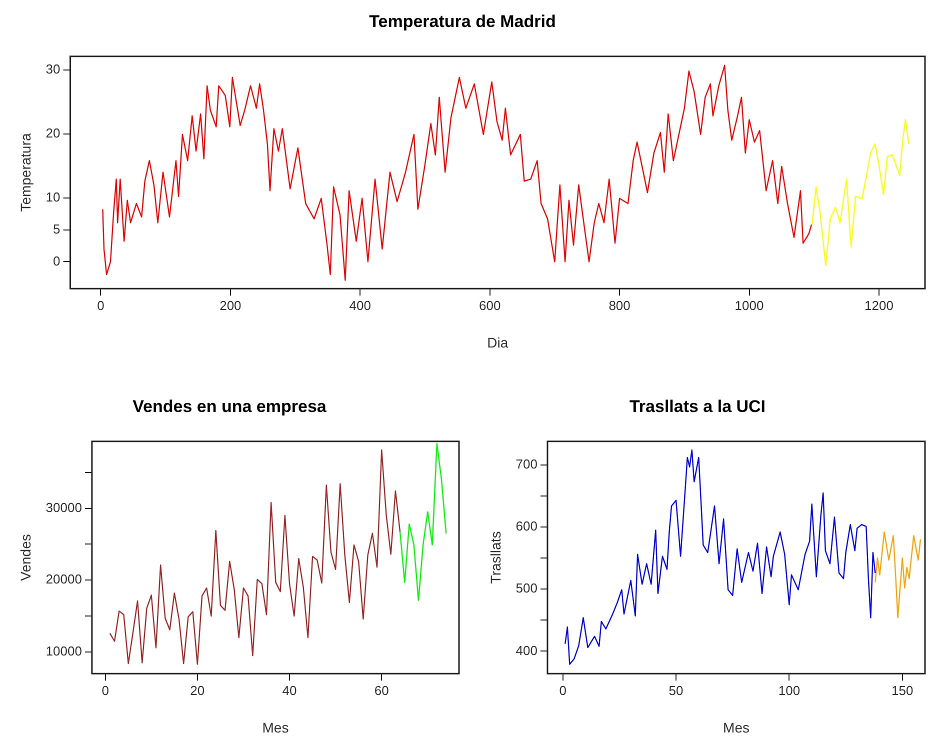  Describe the element at coordinates (53, 196) in the screenshot. I see `y-tick-label: 10` at that location.